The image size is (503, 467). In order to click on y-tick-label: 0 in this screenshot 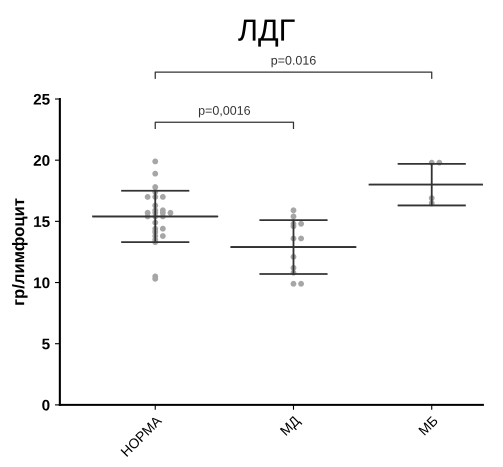, I will do `click(46, 405)`.